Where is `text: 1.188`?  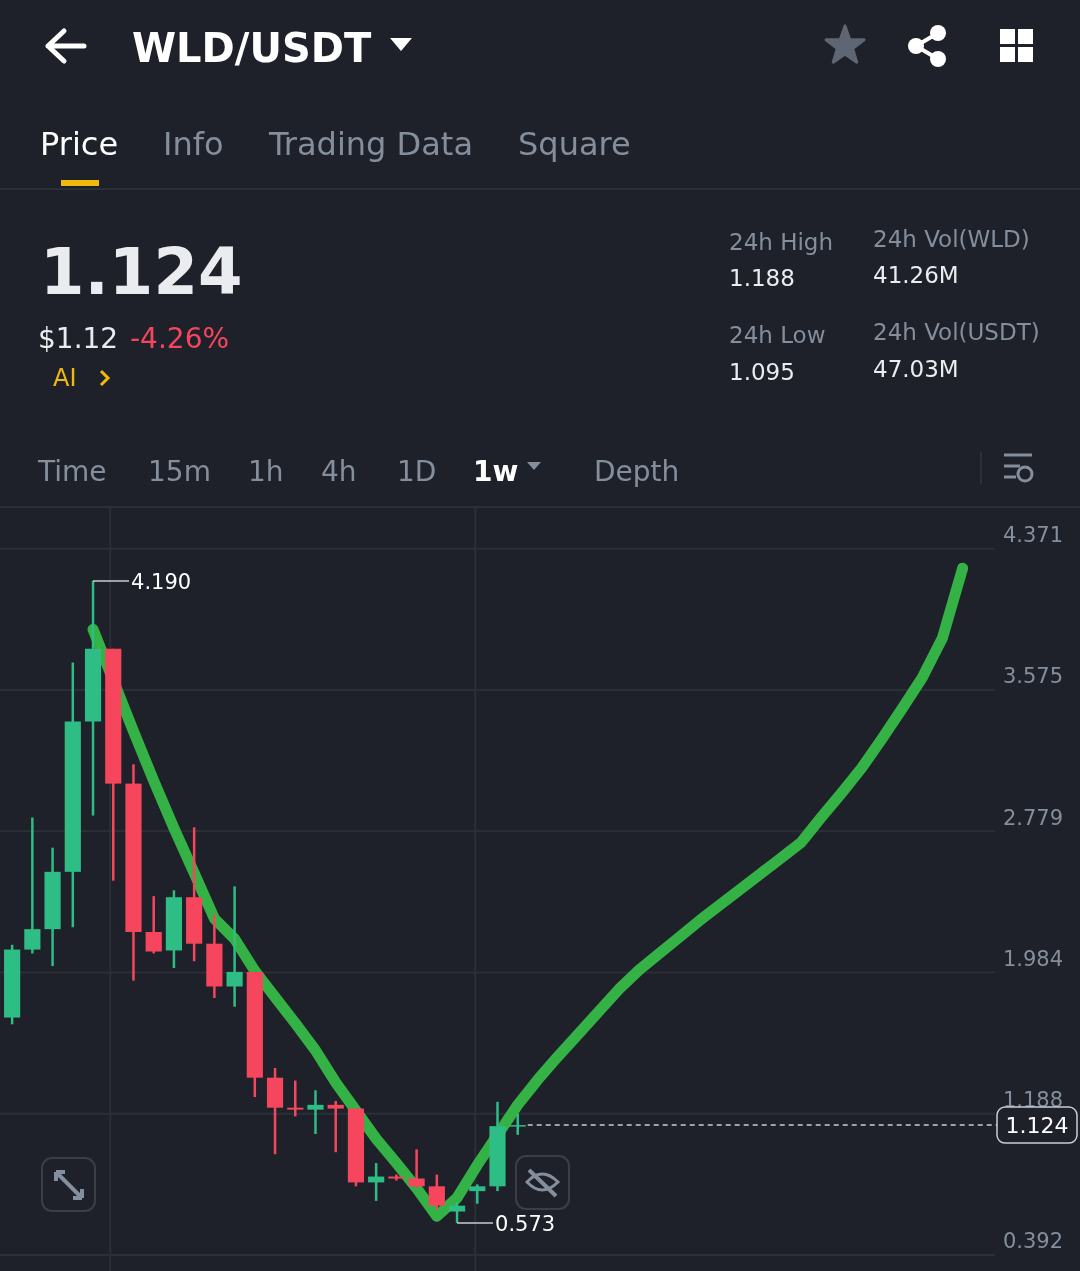
text: 1.188 is located at coordinates (762, 278).